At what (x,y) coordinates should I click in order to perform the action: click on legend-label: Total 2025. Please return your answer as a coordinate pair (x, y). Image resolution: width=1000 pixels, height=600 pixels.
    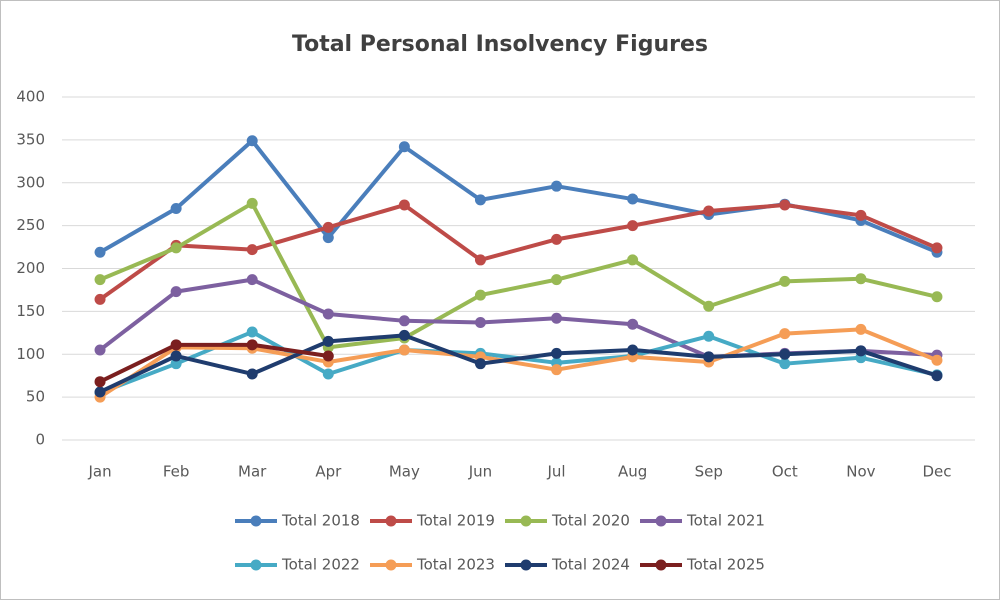
    Looking at the image, I should click on (725, 565).